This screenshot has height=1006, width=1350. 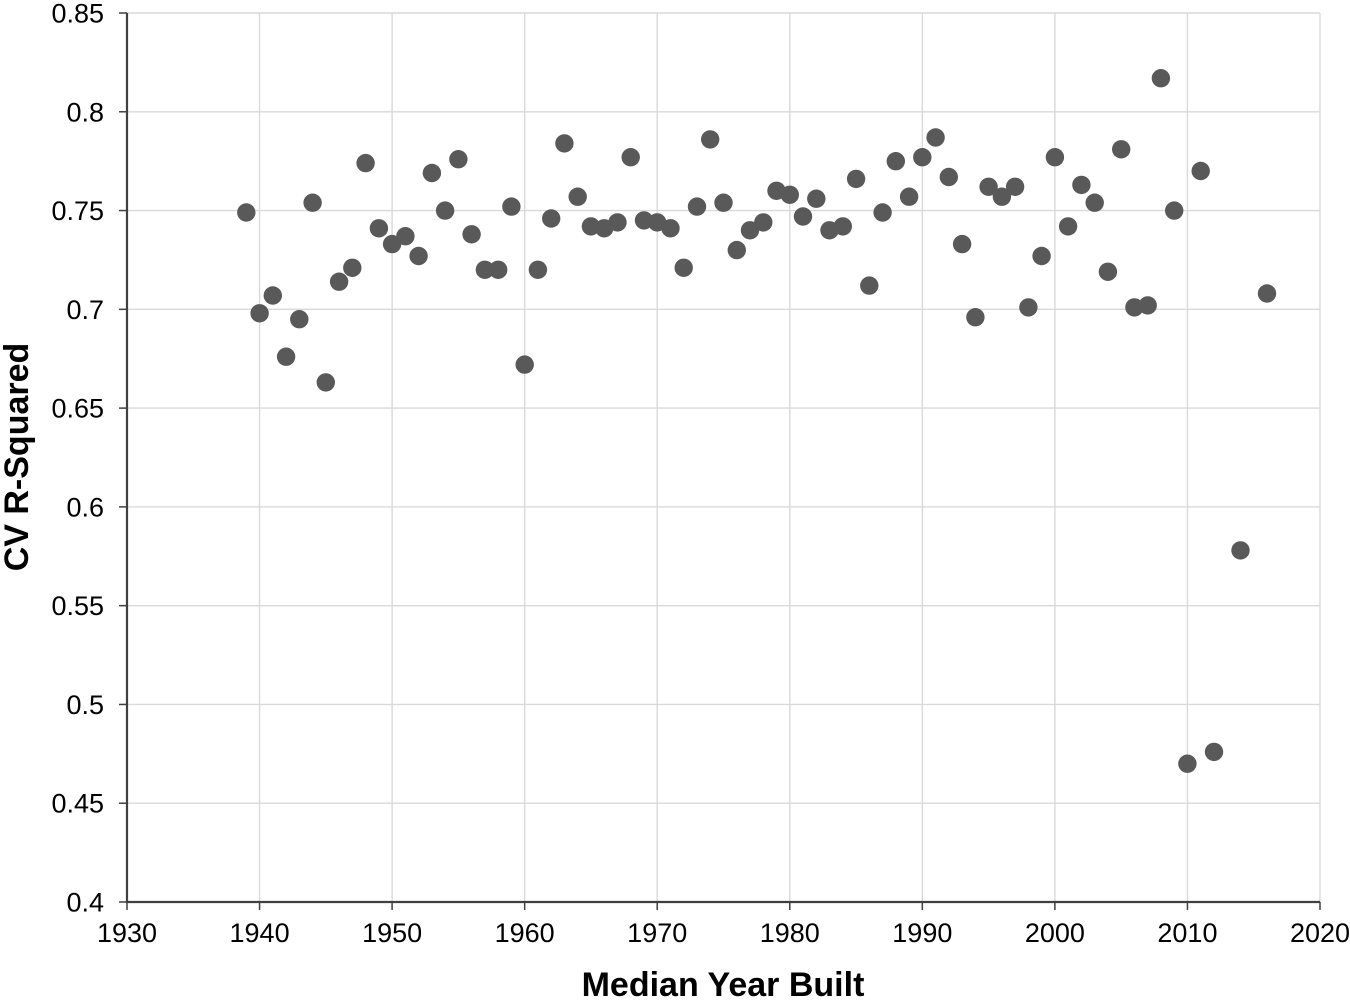 I want to click on y-tick-label: 0.7, so click(x=85, y=310).